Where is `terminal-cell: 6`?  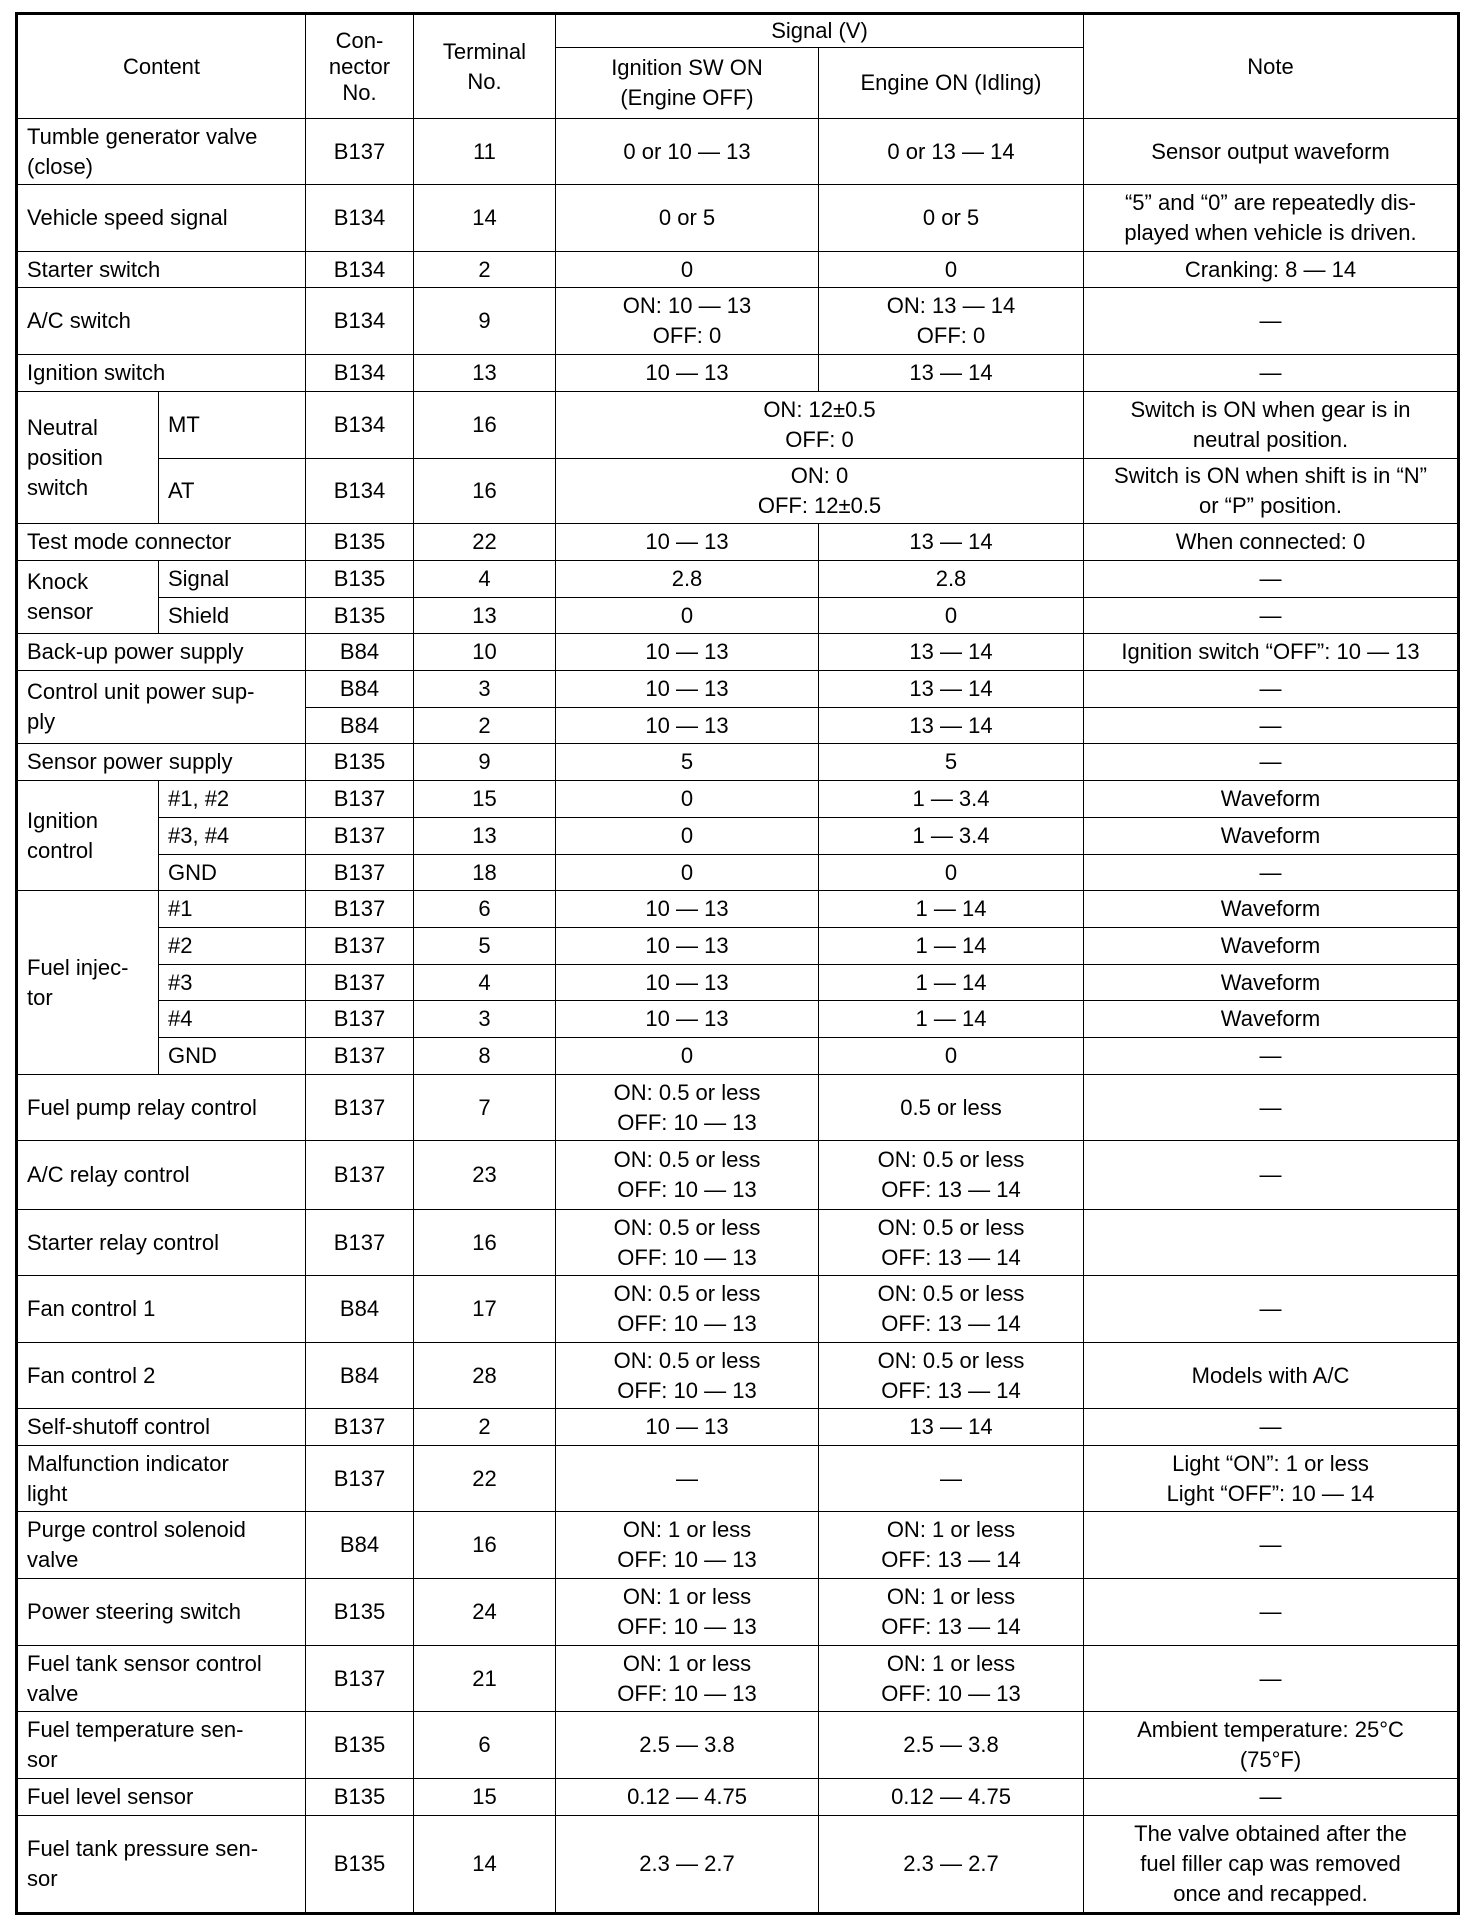
terminal-cell: 6 is located at coordinates (484, 909).